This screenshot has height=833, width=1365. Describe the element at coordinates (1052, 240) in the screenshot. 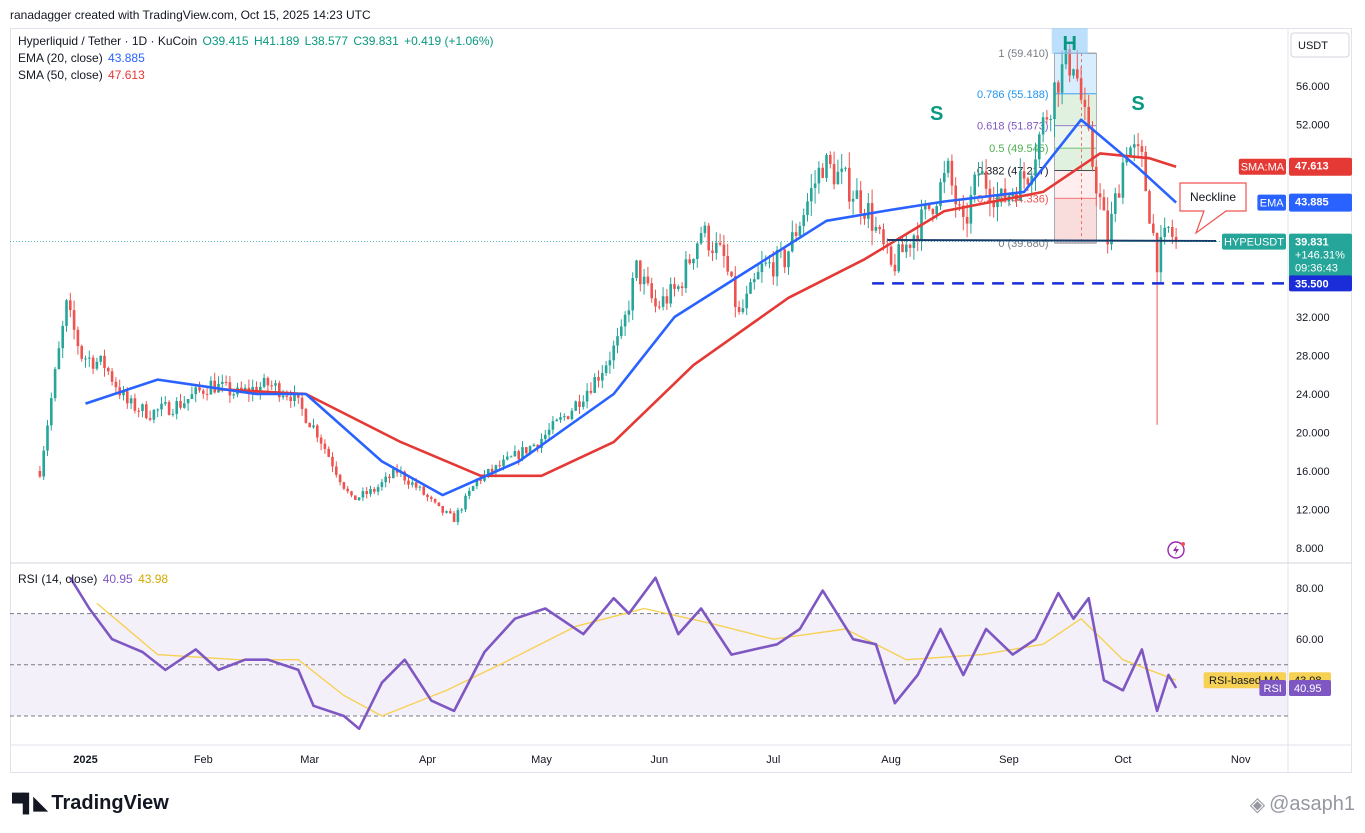

I see `neckline-line` at that location.